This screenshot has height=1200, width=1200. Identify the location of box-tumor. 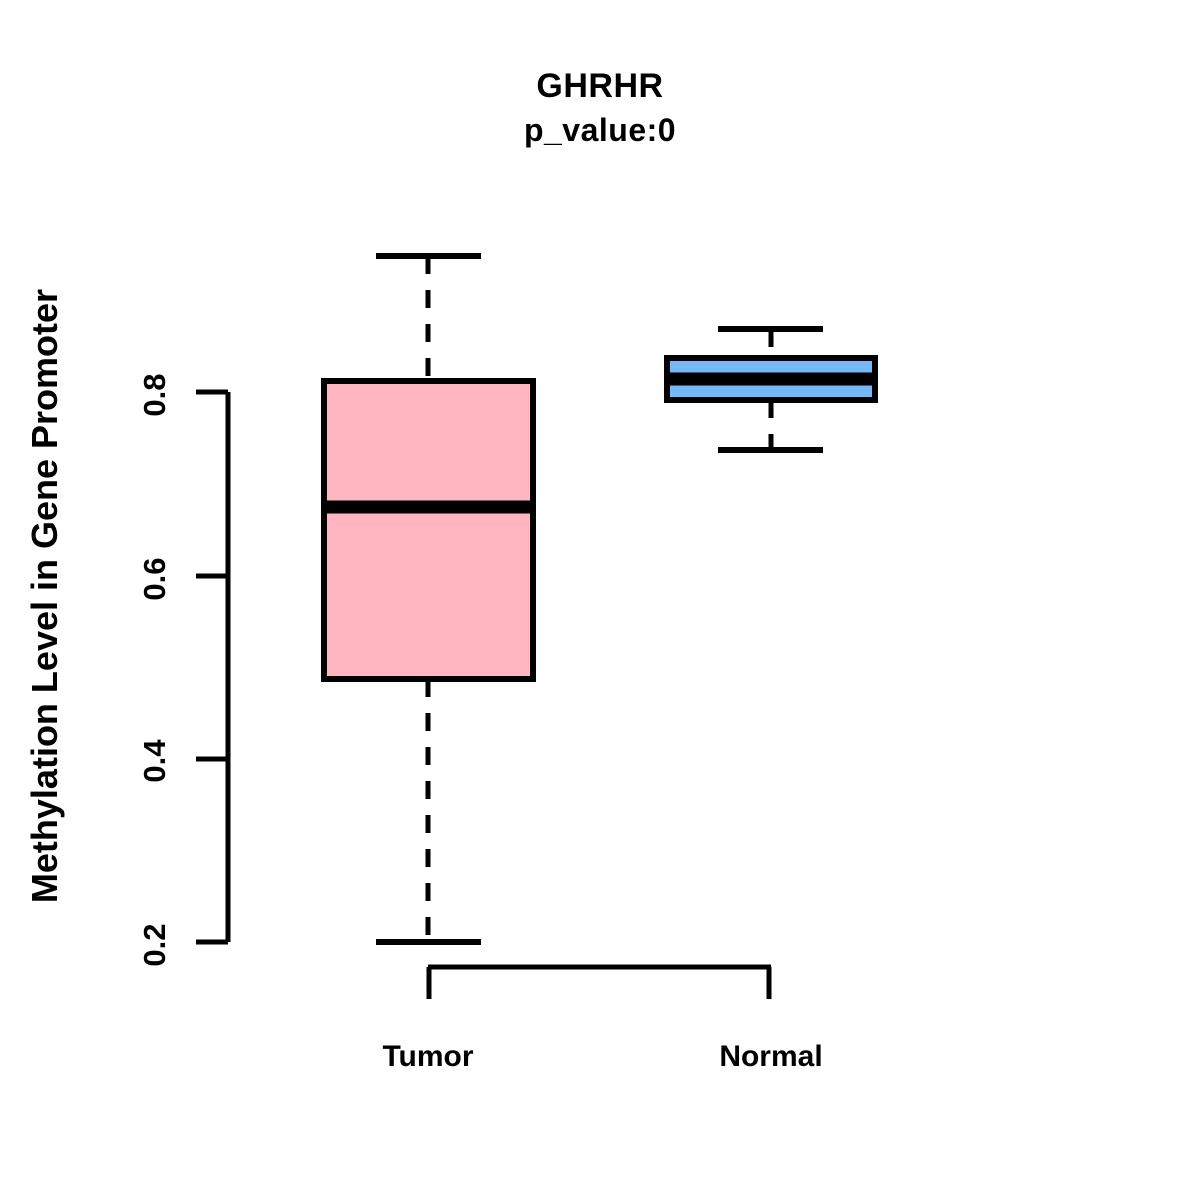
(428, 599).